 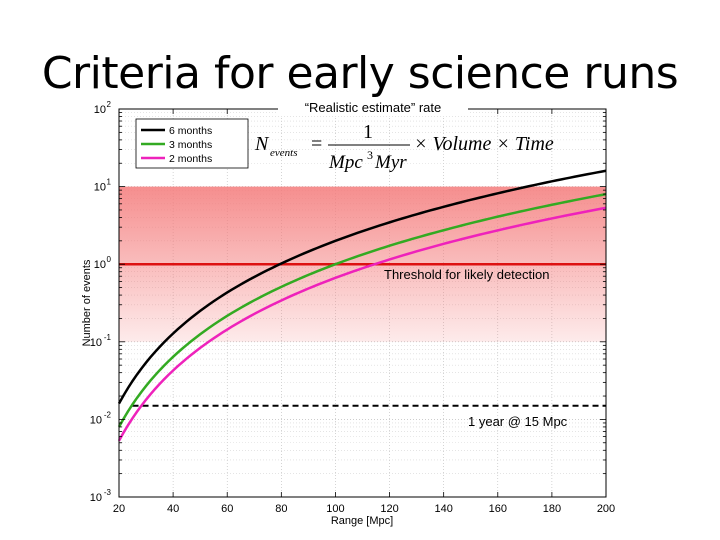 What do you see at coordinates (404, 147) in the screenshot?
I see `rate-formula: N events = 1 Mpc 3 Myr × Volume × Time` at bounding box center [404, 147].